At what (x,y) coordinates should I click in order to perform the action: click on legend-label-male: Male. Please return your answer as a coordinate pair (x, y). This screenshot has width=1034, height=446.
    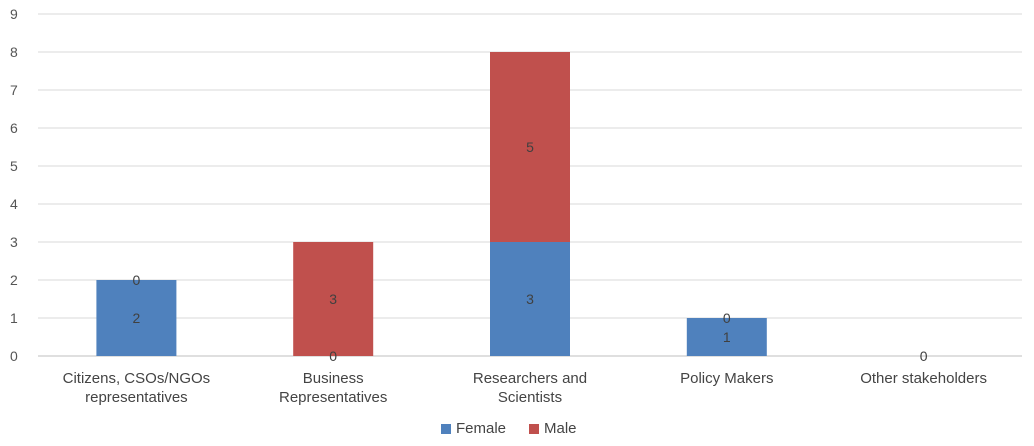
    Looking at the image, I should click on (560, 428).